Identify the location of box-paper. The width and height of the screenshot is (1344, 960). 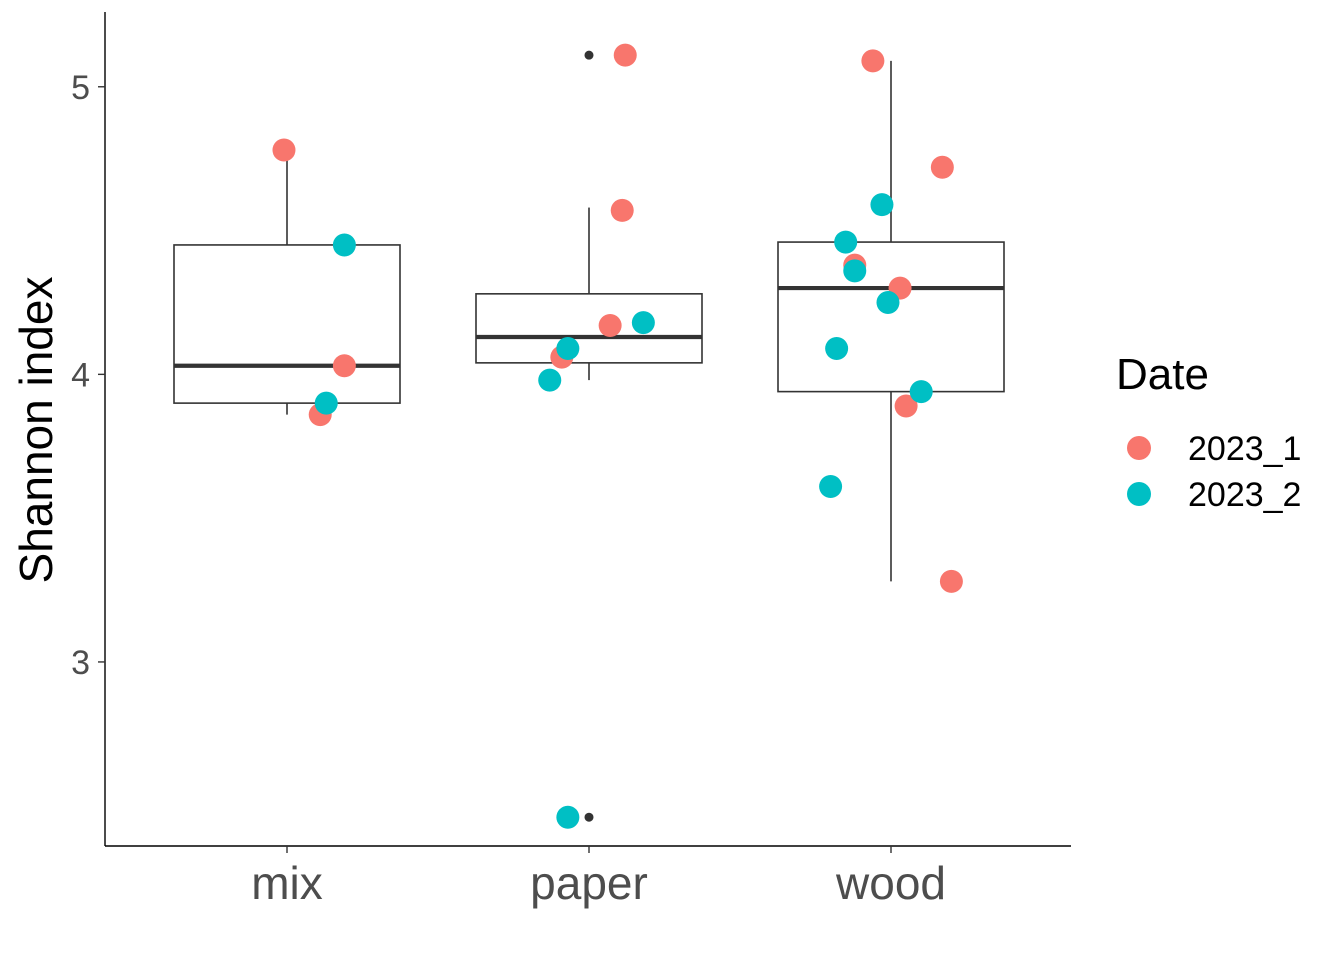
(589, 436).